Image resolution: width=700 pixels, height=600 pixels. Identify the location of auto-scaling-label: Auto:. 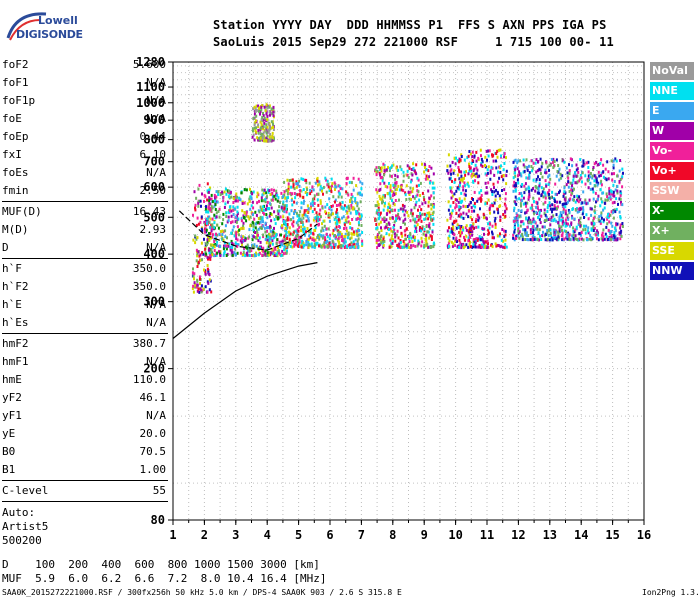
(19, 512).